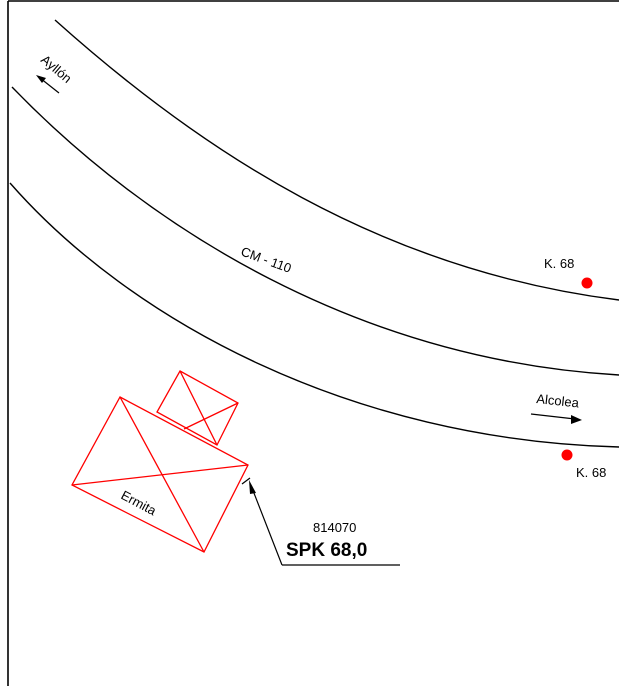 The width and height of the screenshot is (619, 686). Describe the element at coordinates (266, 260) in the screenshot. I see `road-name-label: CM - 110` at that location.